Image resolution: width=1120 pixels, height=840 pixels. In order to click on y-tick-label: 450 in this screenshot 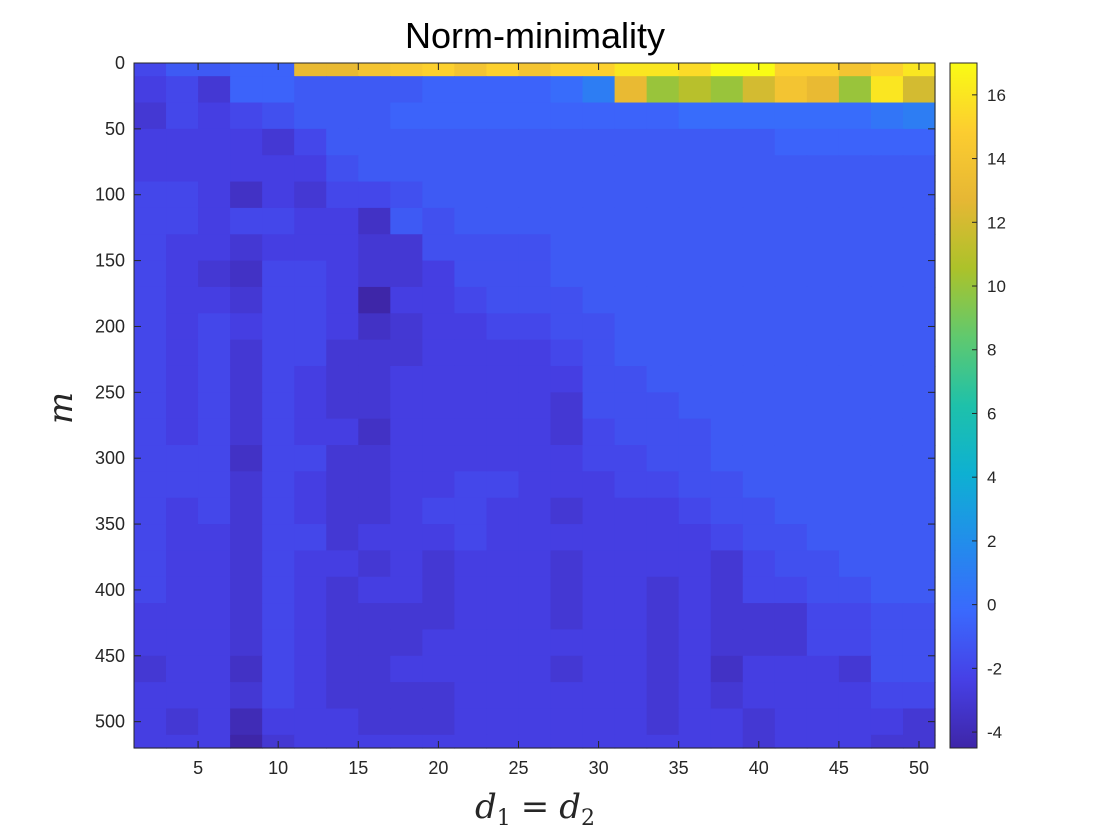, I will do `click(110, 656)`.